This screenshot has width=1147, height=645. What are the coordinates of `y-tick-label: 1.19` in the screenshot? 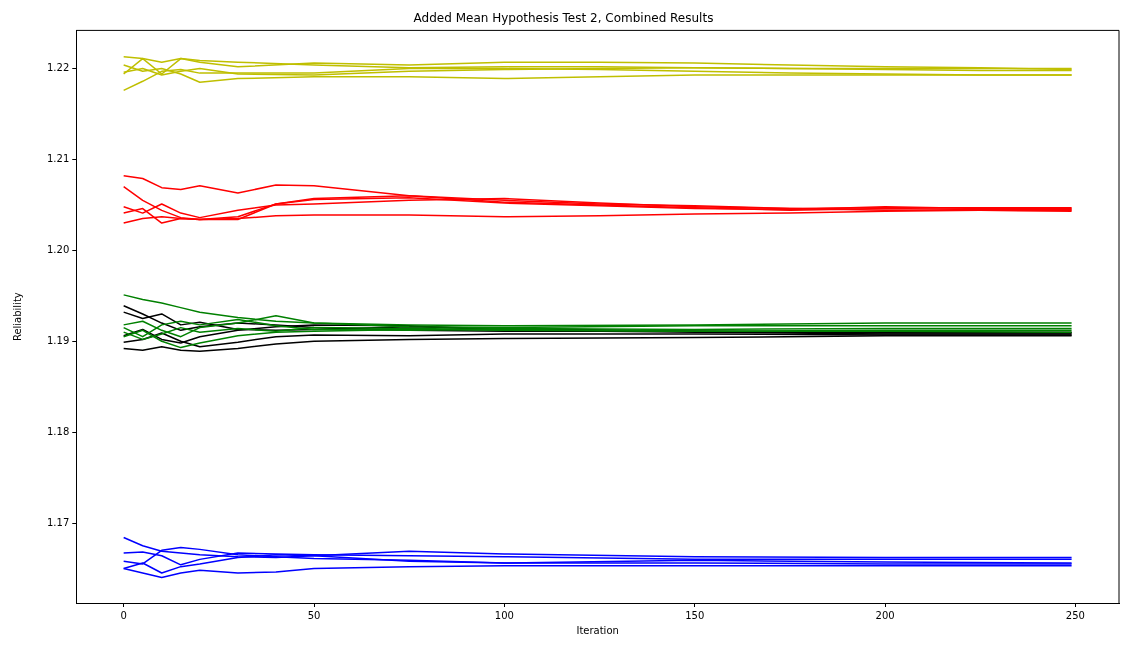 It's located at (58, 340).